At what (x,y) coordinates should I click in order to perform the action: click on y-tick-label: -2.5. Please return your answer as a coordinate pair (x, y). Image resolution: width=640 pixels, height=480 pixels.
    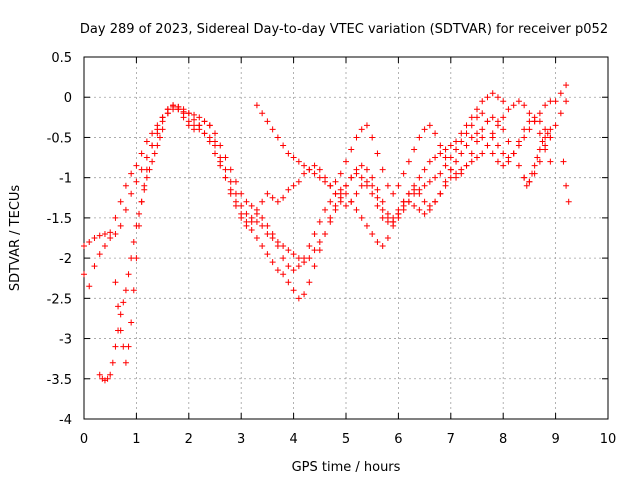
    Looking at the image, I should click on (59, 299).